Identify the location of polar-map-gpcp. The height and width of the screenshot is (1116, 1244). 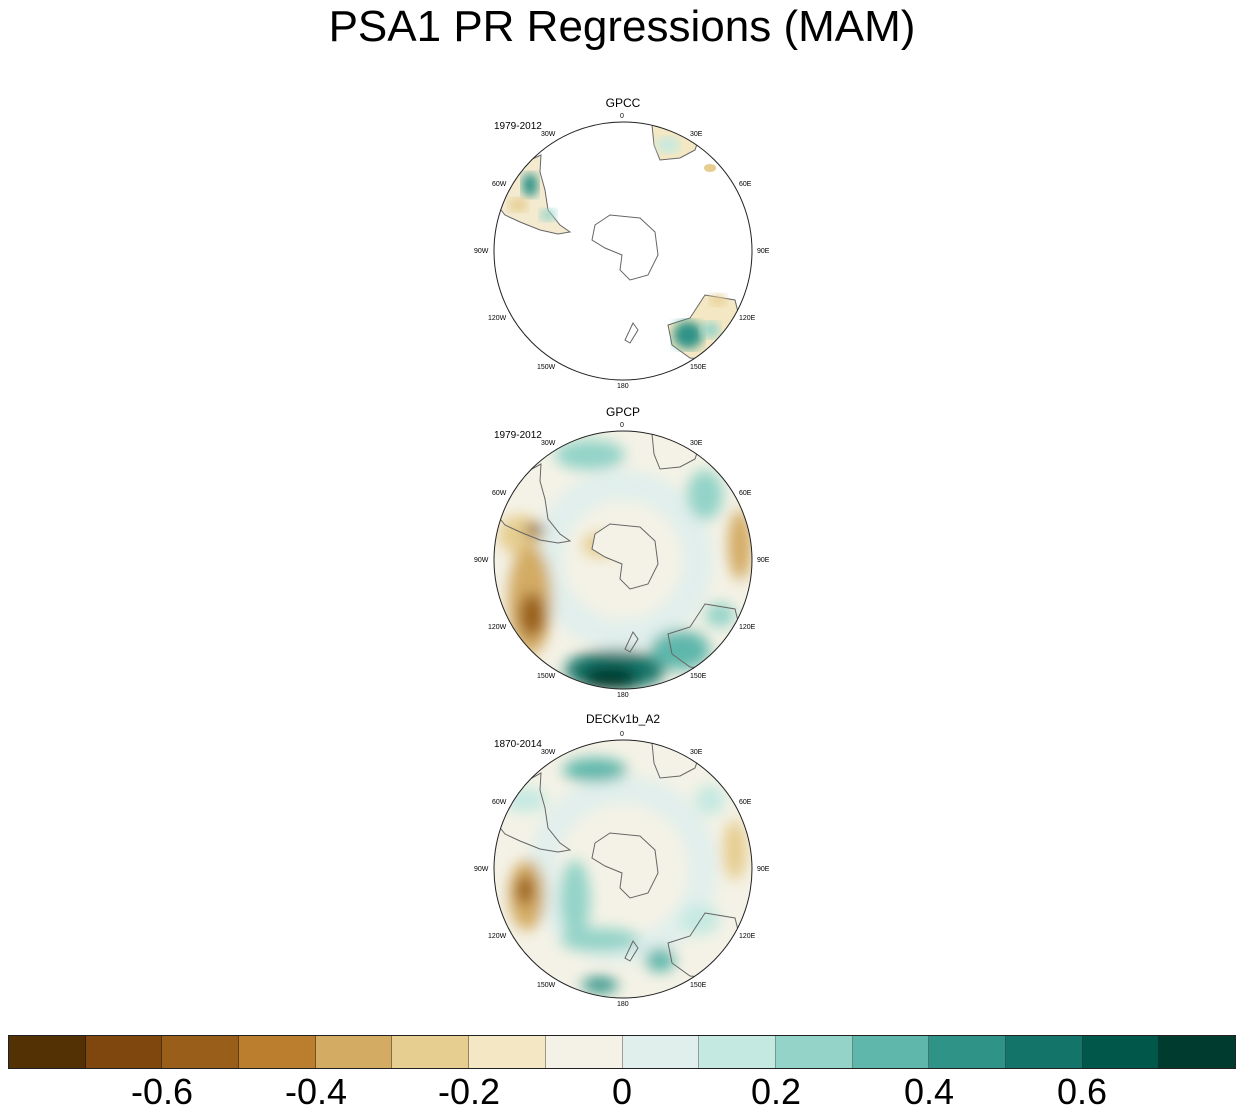
(623, 560).